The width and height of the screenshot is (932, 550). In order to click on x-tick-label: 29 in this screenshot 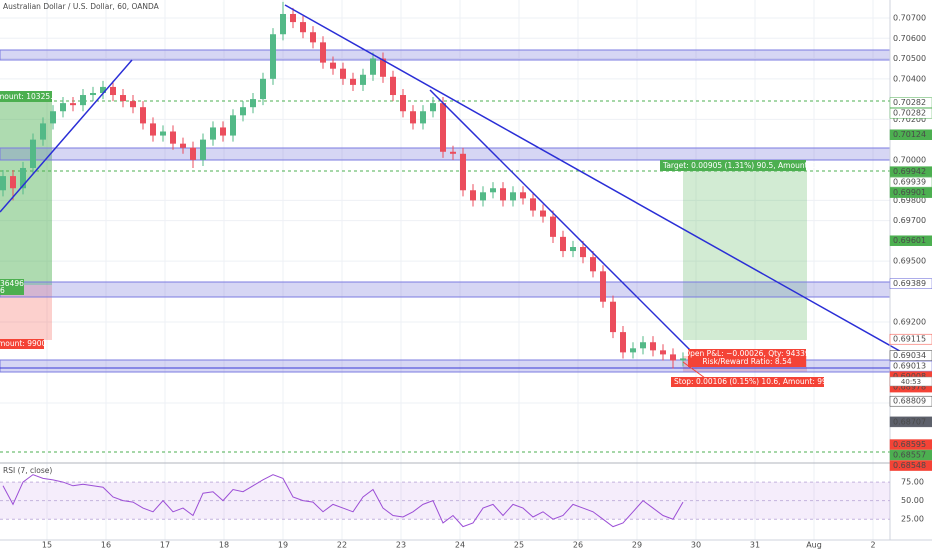, I will do `click(637, 545)`.